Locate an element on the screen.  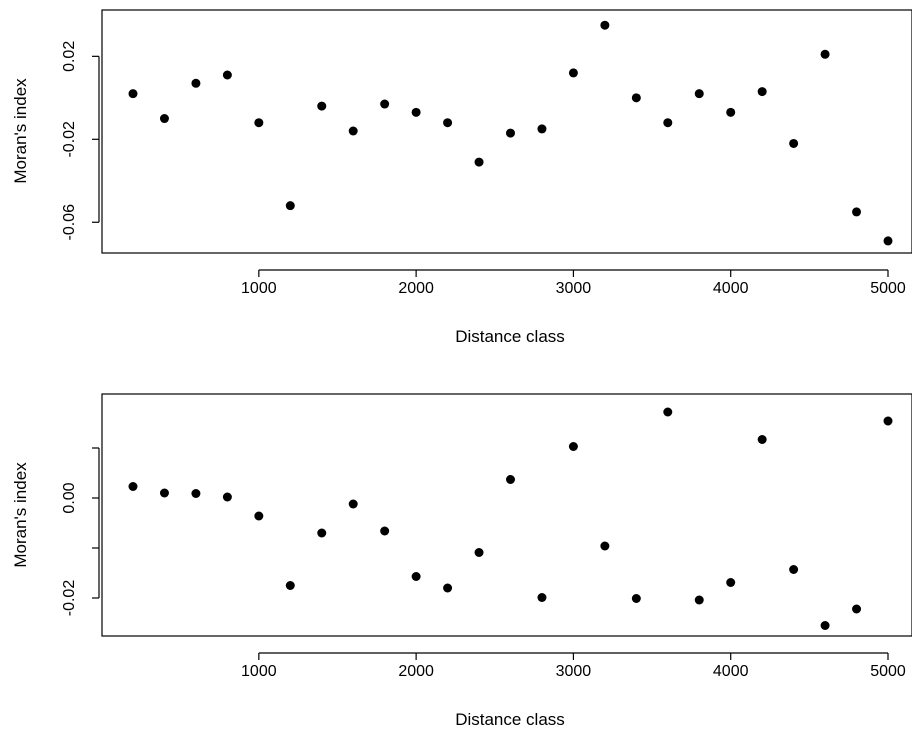
y-tick-label: 0.02 is located at coordinates (69, 56).